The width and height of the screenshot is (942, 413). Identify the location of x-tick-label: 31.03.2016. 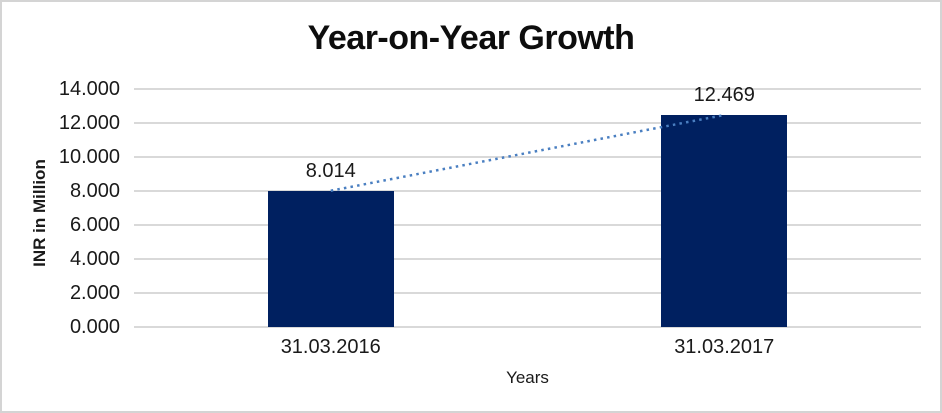
(330, 347).